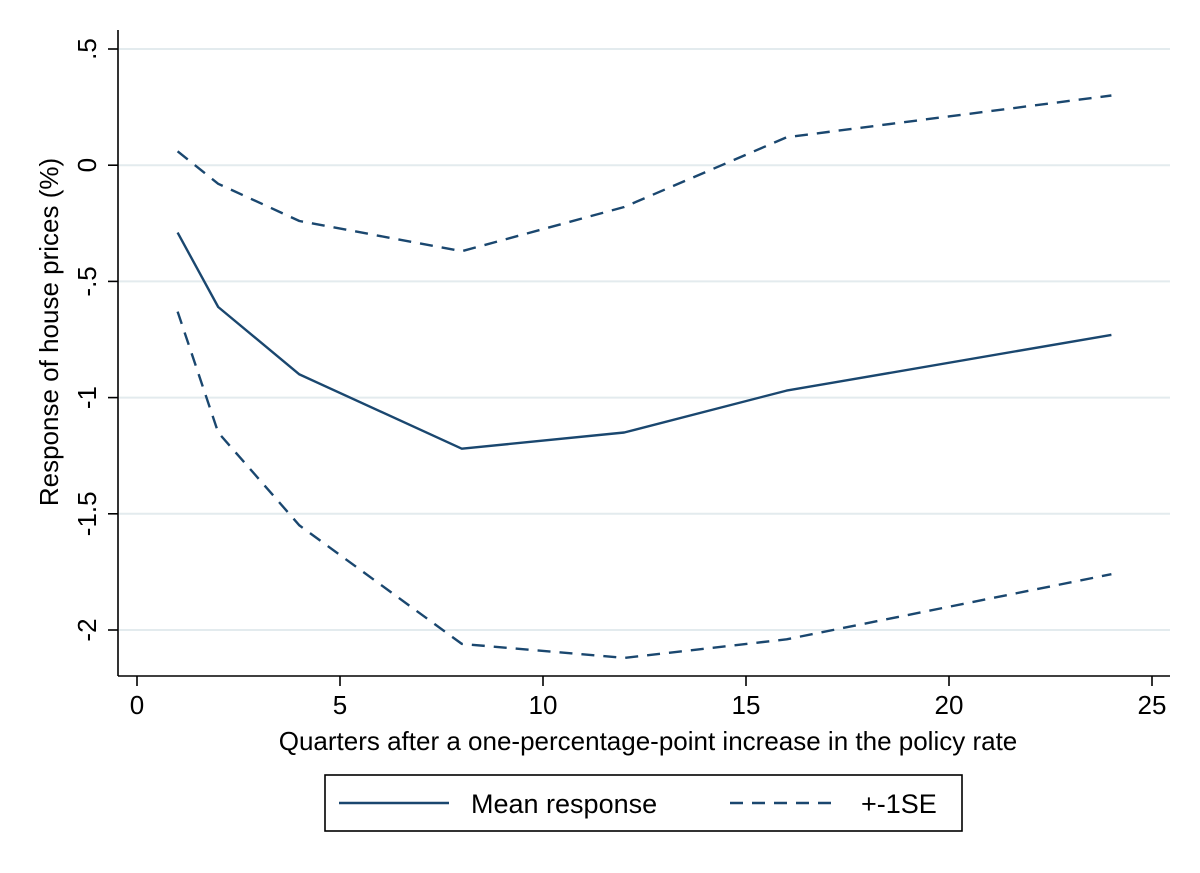 This screenshot has width=1200, height=873. Describe the element at coordinates (644, 173) in the screenshot. I see `series-line-upper-se` at that location.